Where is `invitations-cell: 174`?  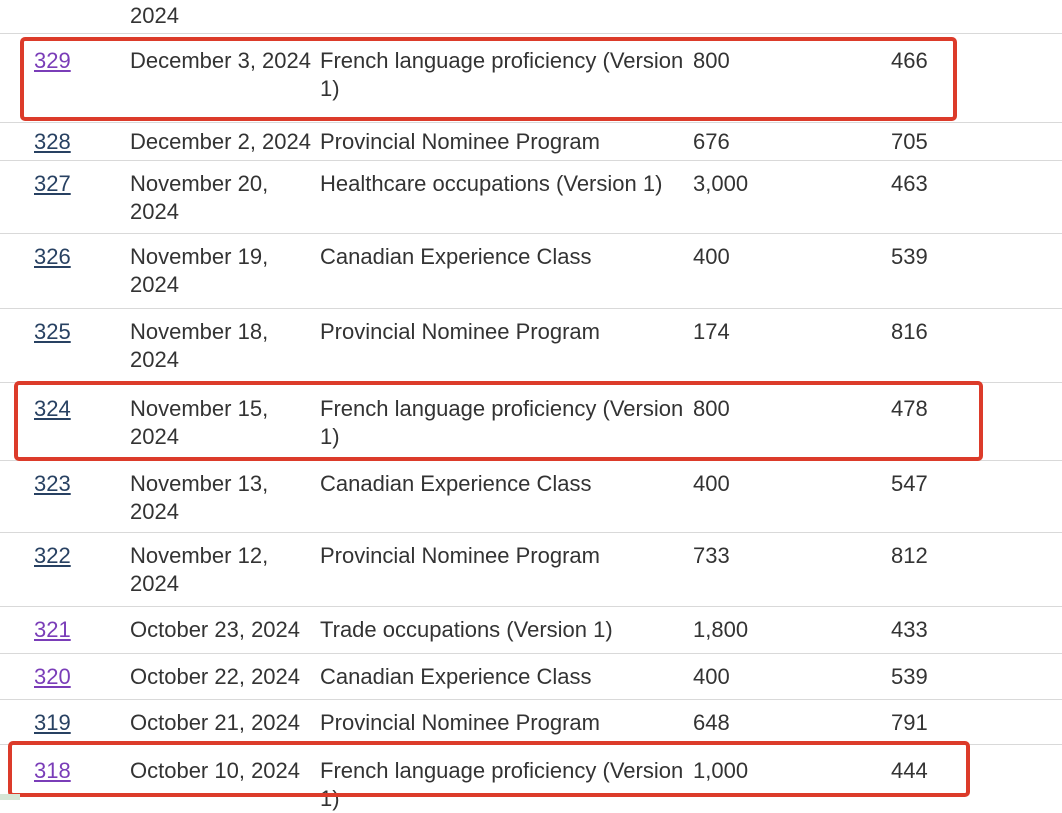 invitations-cell: 174 is located at coordinates (792, 345).